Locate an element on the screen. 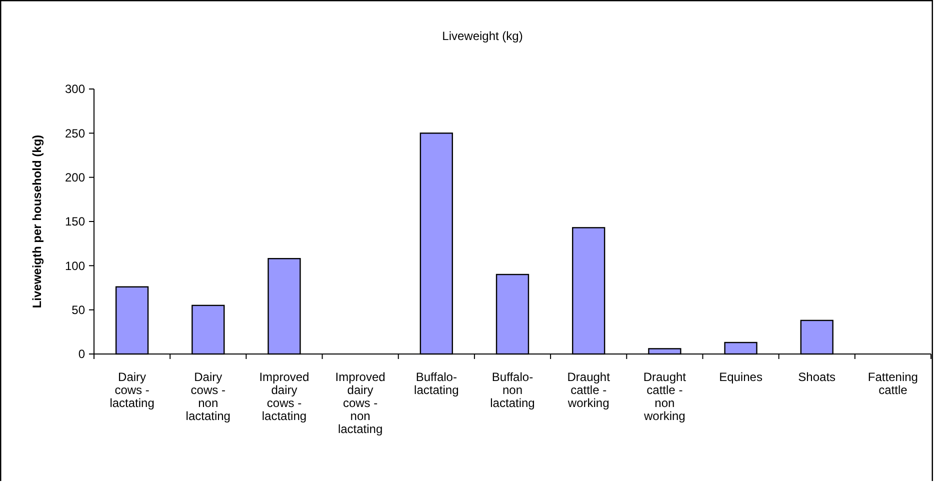 The image size is (939, 489). y-axis-title: Liveweigth per household (kg) is located at coordinates (37, 221).